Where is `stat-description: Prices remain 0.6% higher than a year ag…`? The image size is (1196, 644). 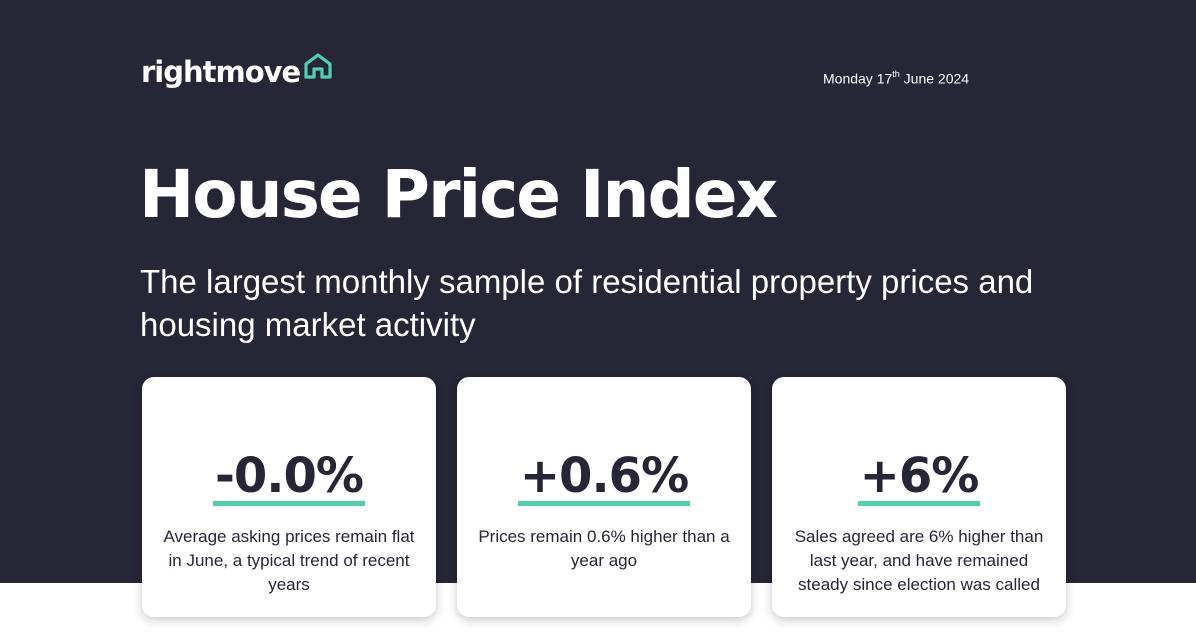 stat-description: Prices remain 0.6% higher than a year ag… is located at coordinates (604, 548).